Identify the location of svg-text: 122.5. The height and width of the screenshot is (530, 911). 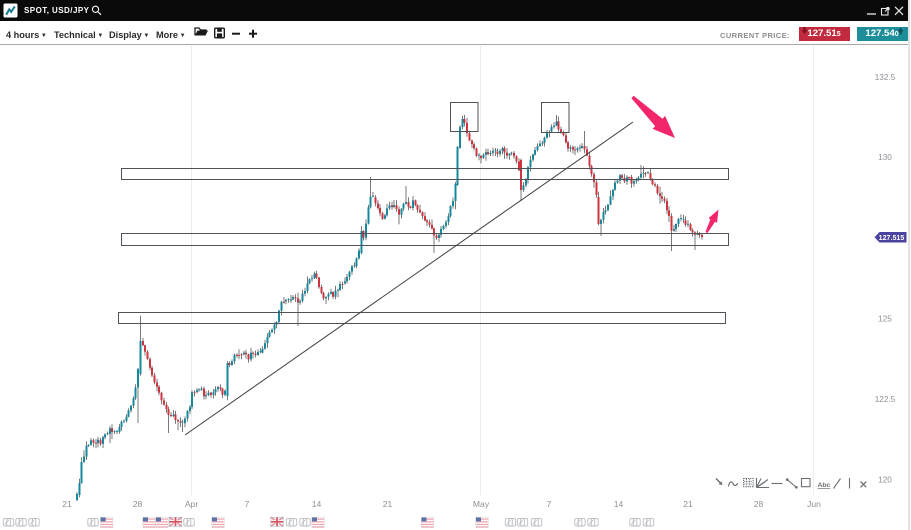
(885, 399).